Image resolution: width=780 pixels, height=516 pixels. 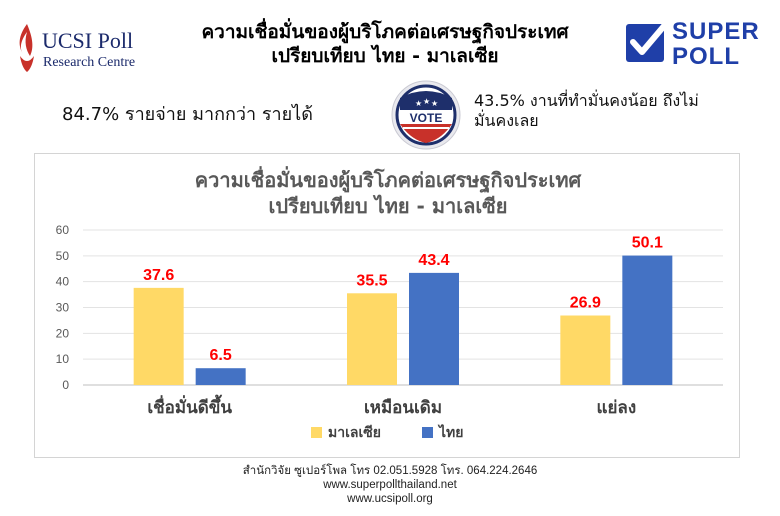 What do you see at coordinates (433, 260) in the screenshot?
I see `data-label: 43.4` at bounding box center [433, 260].